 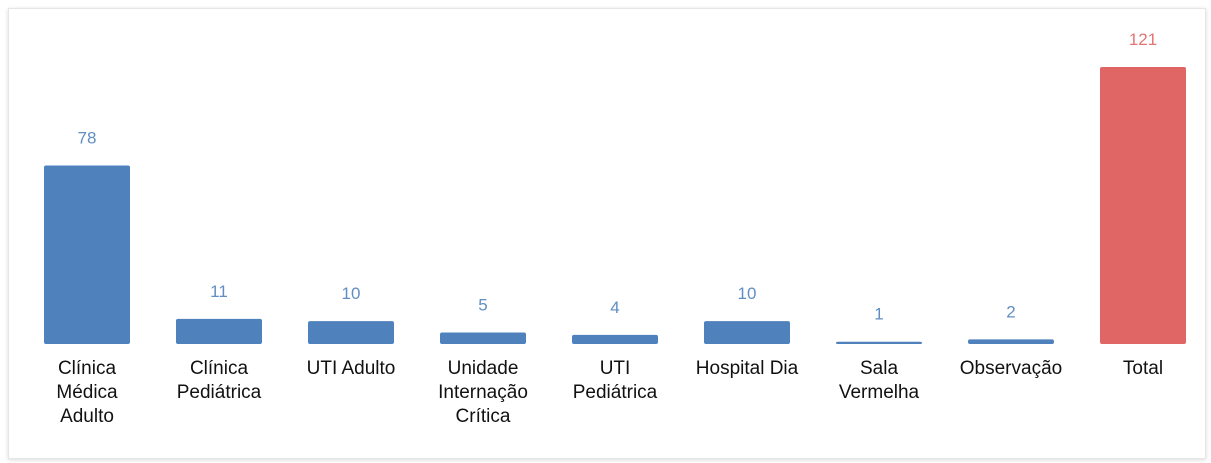 What do you see at coordinates (219, 291) in the screenshot?
I see `value-label: 11` at bounding box center [219, 291].